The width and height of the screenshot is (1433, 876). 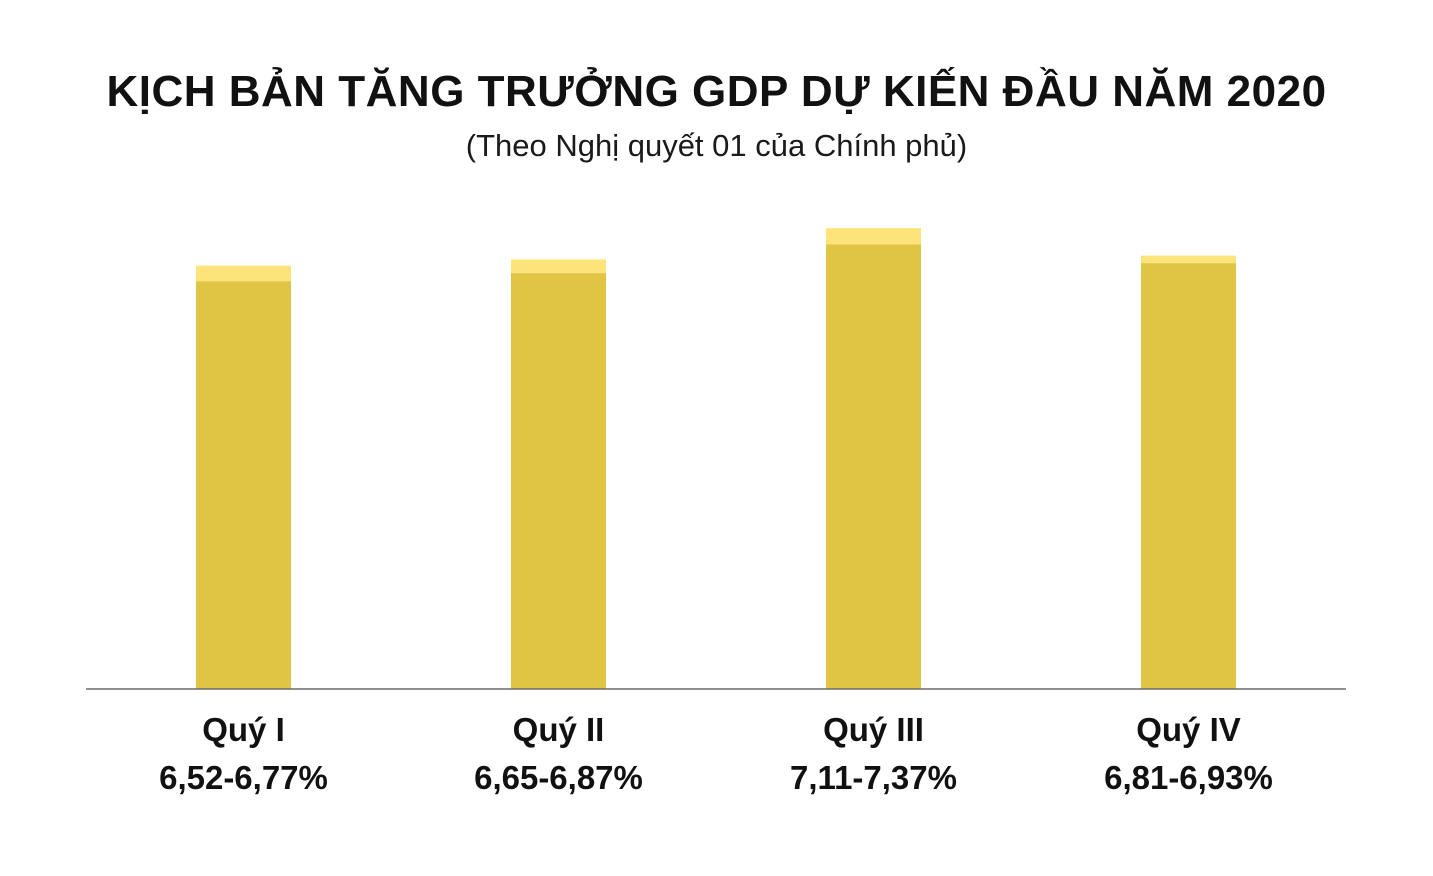 I want to click on data-label: 6,81-6,93%, so click(x=1188, y=777).